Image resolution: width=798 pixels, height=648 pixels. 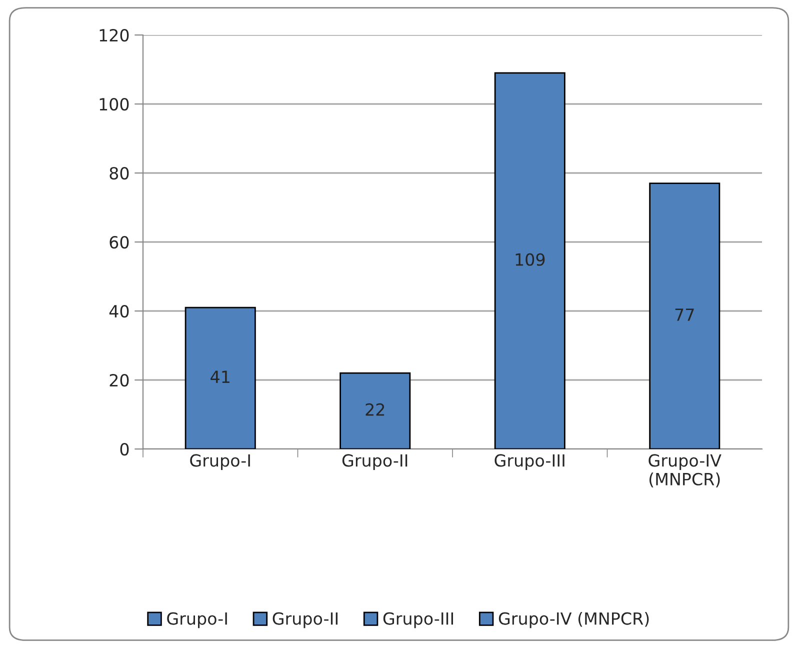 What do you see at coordinates (220, 462) in the screenshot?
I see `x-tick-label: Grupo-I` at bounding box center [220, 462].